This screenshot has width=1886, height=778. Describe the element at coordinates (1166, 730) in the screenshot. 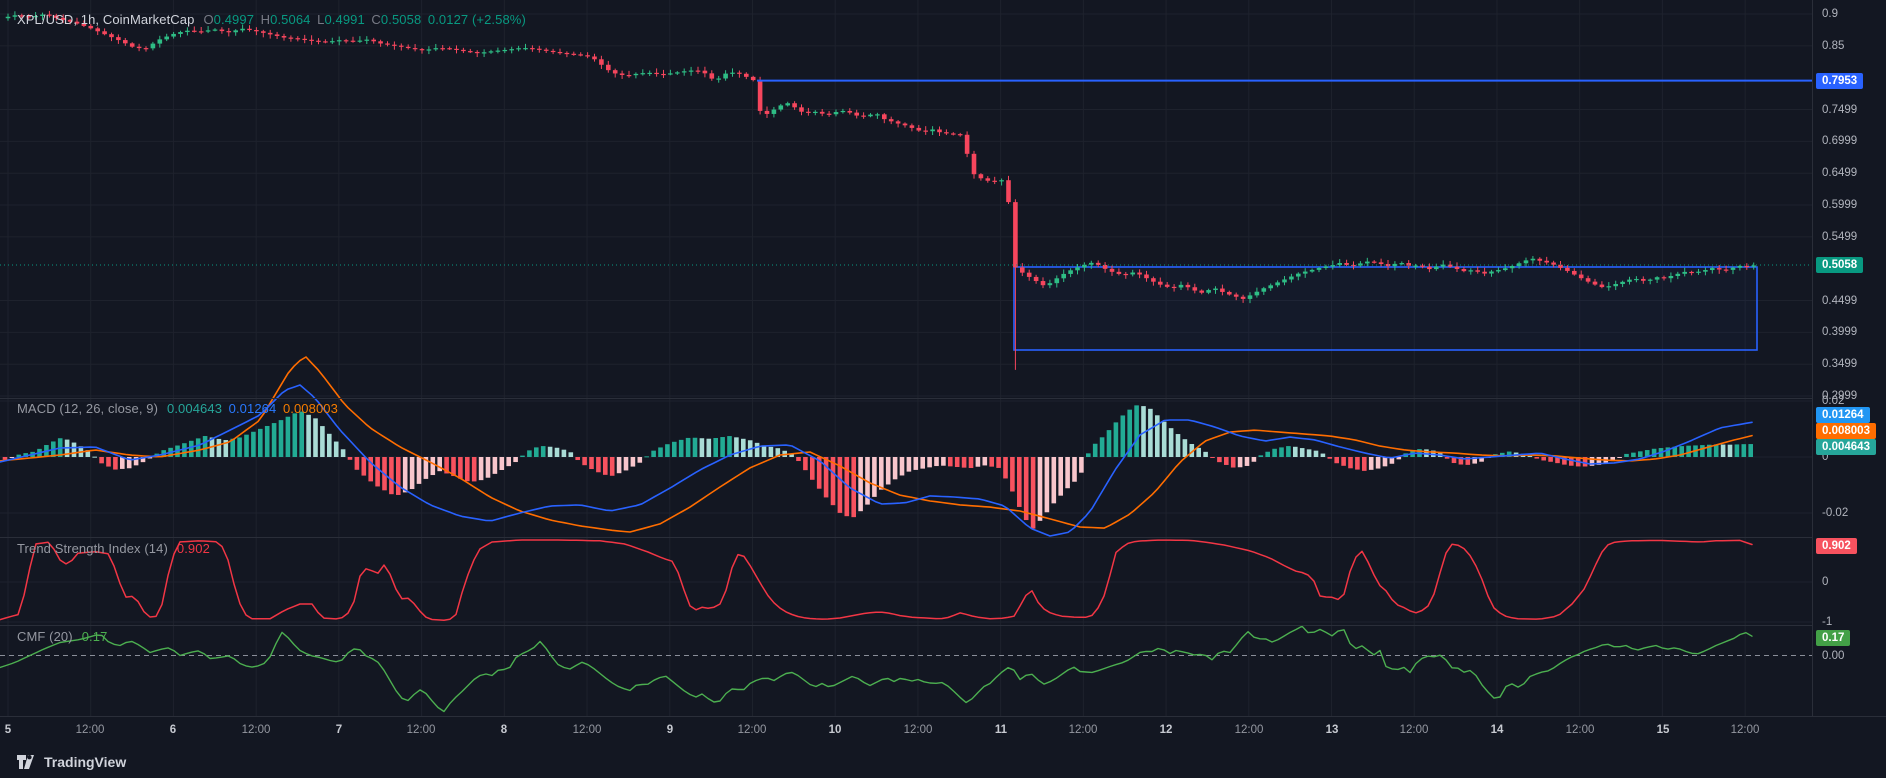

I see `time-label-day: 12` at that location.